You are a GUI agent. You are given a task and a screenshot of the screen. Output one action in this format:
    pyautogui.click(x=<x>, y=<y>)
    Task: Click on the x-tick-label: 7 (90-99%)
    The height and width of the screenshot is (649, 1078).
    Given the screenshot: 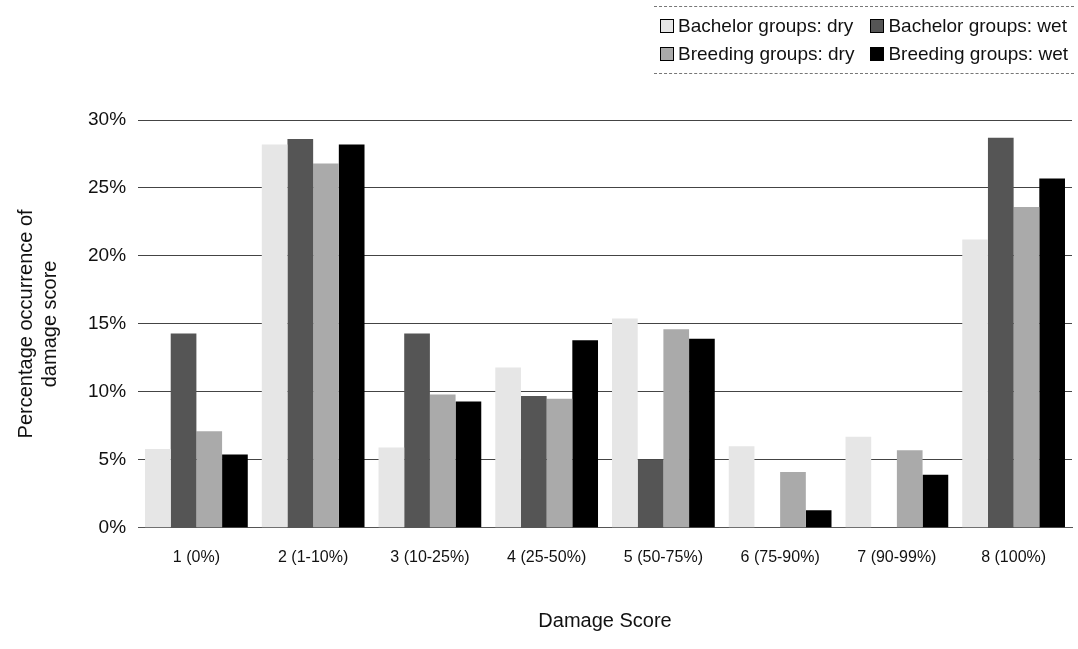 What is the action you would take?
    pyautogui.click(x=897, y=556)
    